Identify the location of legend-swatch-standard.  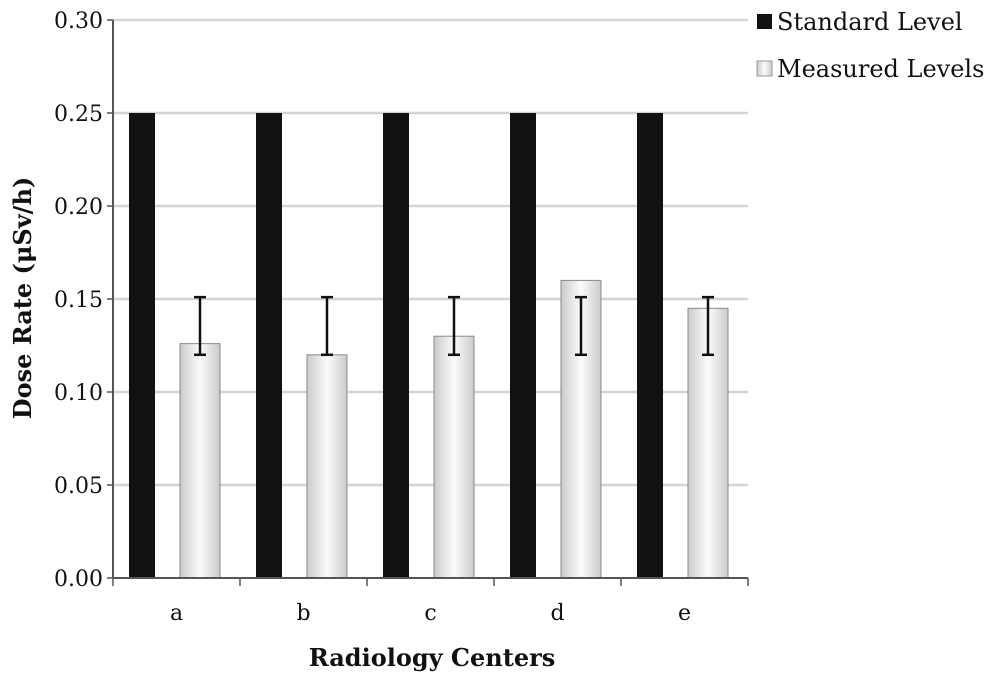
(764, 21).